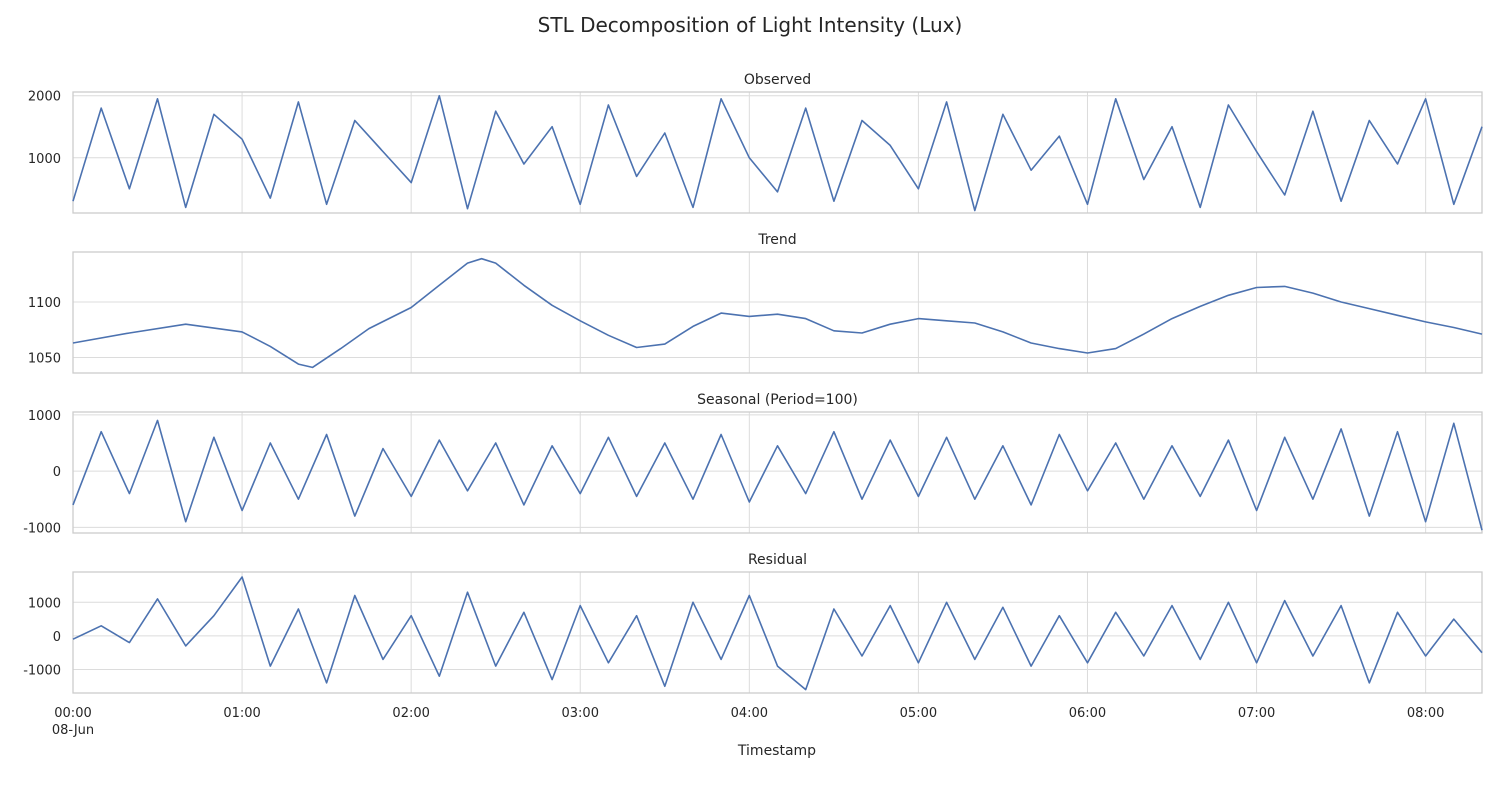 This screenshot has height=804, width=1500. Describe the element at coordinates (410, 713) in the screenshot. I see `x-tick-label: 02:00` at that location.